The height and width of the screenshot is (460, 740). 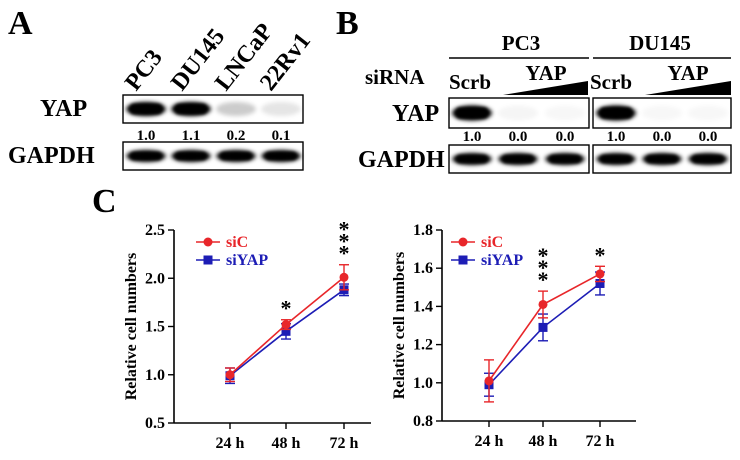 I want to click on y-tick-label: 0.8, so click(x=423, y=421).